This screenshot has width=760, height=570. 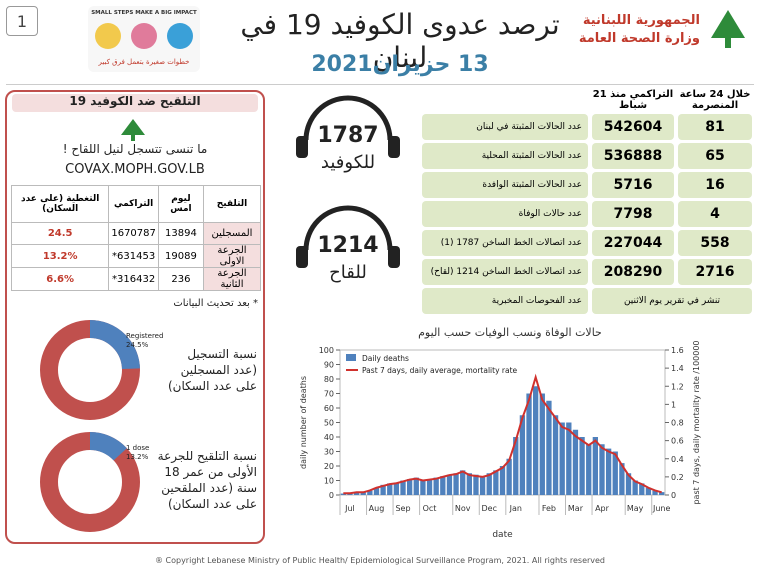 What do you see at coordinates (135, 169) in the screenshot?
I see `register-url: COVAX.MOPH.GOV.LB` at bounding box center [135, 169].